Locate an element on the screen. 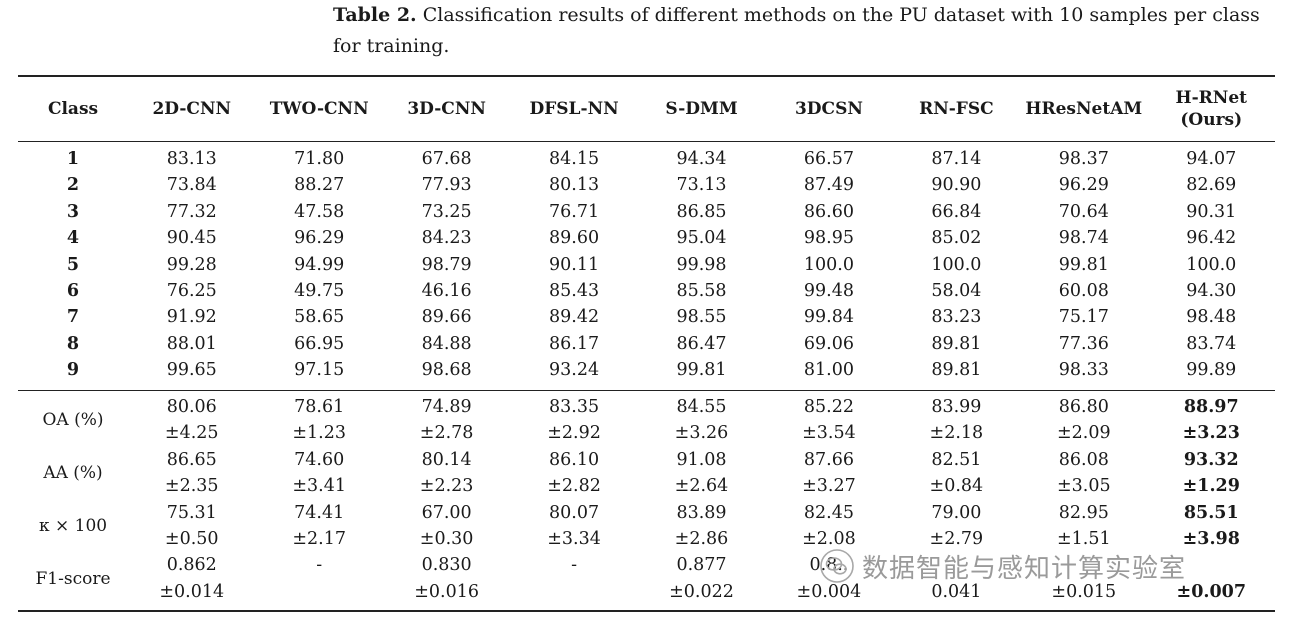  row-label: F1-score is located at coordinates (73, 578).